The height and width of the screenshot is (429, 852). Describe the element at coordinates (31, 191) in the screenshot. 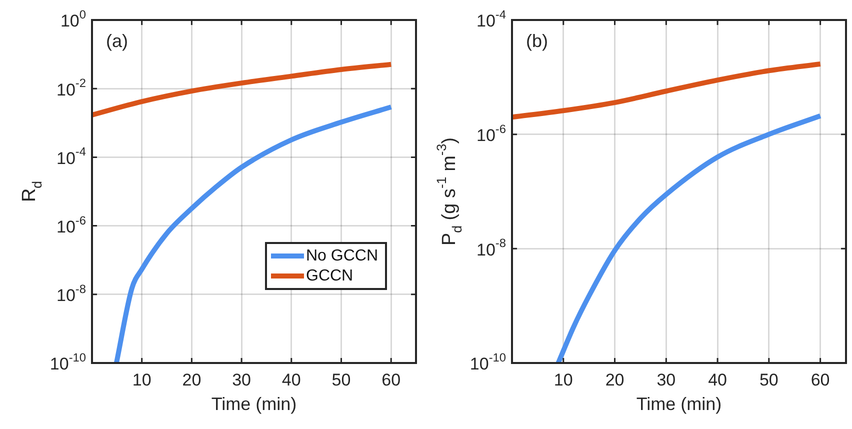

I see `y-axis-title: Rd` at that location.